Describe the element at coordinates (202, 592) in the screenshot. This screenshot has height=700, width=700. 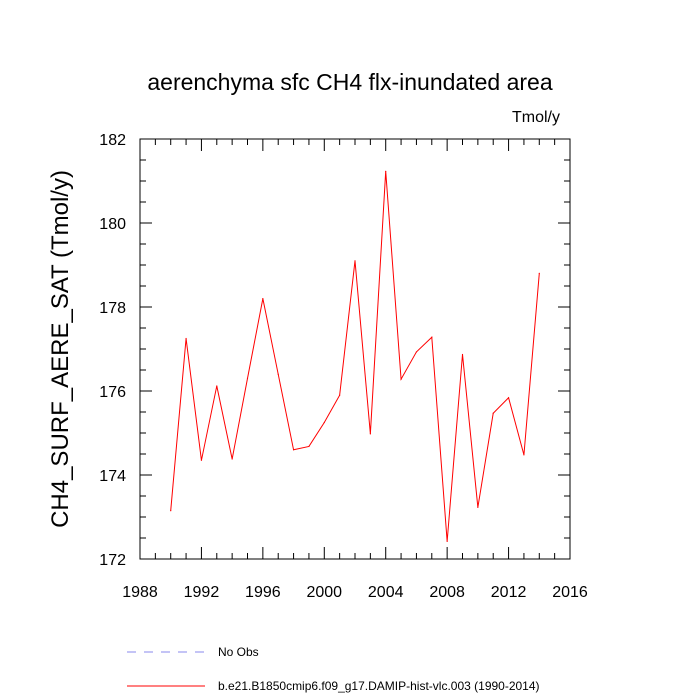
I see `x-tick-label: 1992` at that location.